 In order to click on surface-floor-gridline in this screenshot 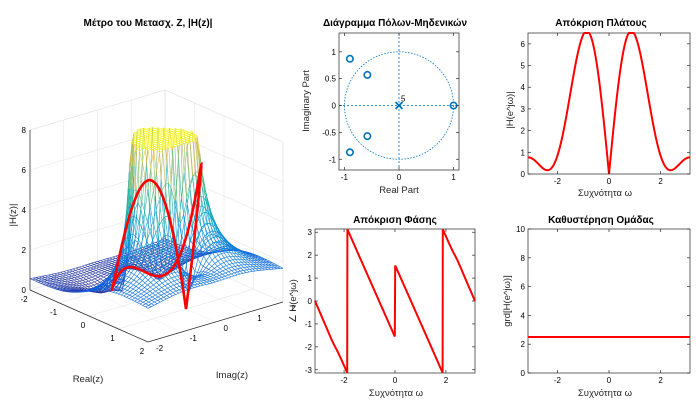, I will do `click(224, 276)`.